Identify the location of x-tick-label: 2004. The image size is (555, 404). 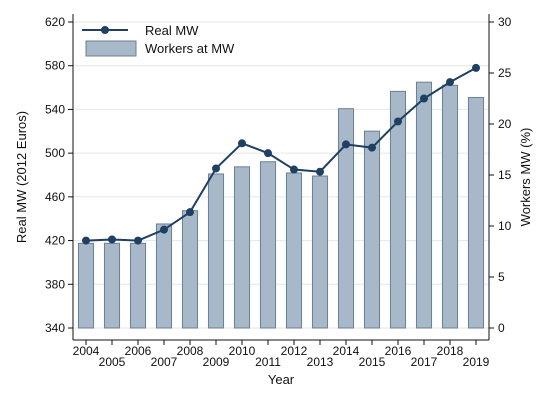
(86, 351).